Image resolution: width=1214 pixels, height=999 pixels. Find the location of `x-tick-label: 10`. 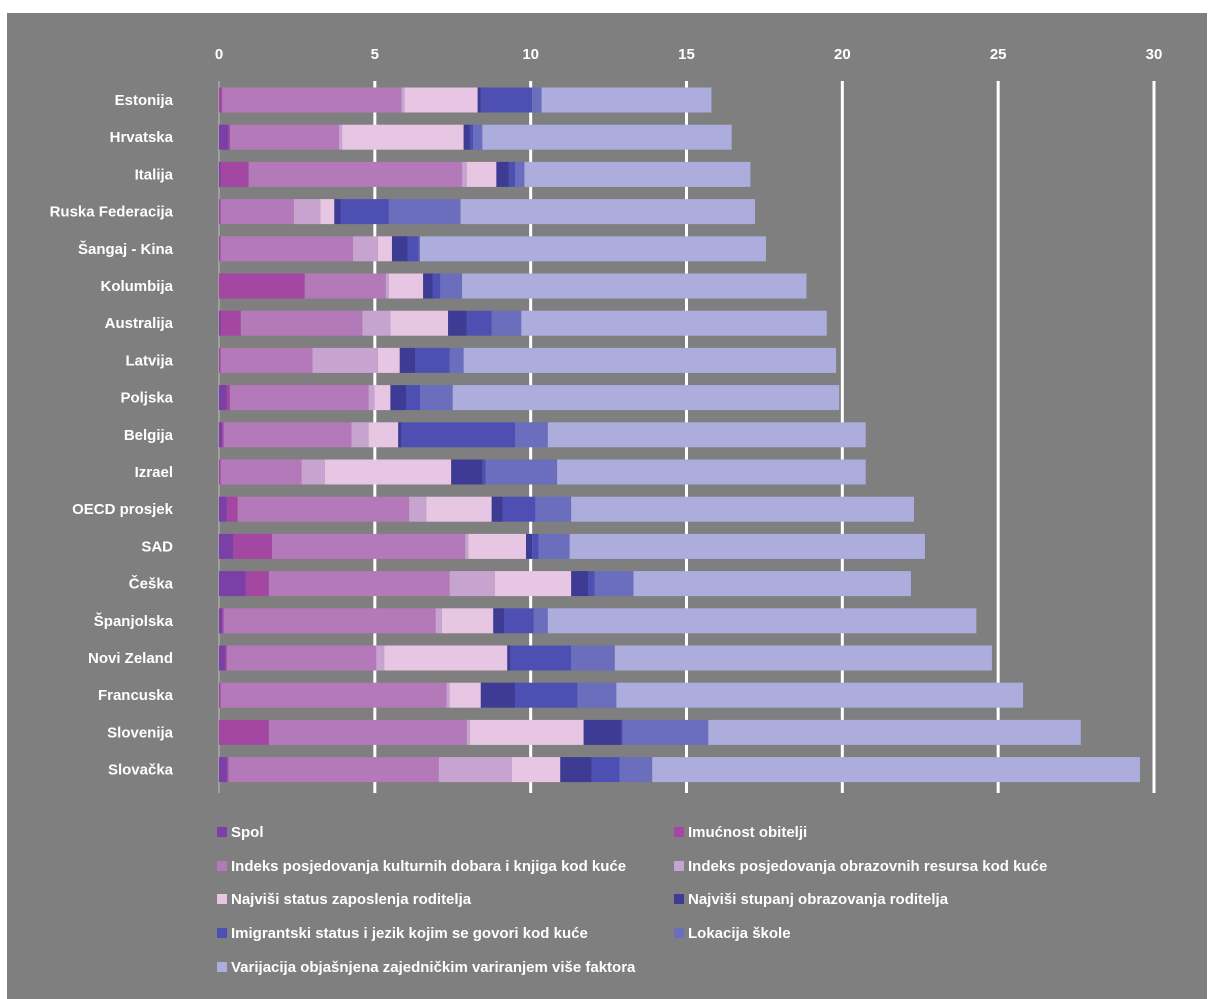

x-tick-label: 10 is located at coordinates (530, 54).